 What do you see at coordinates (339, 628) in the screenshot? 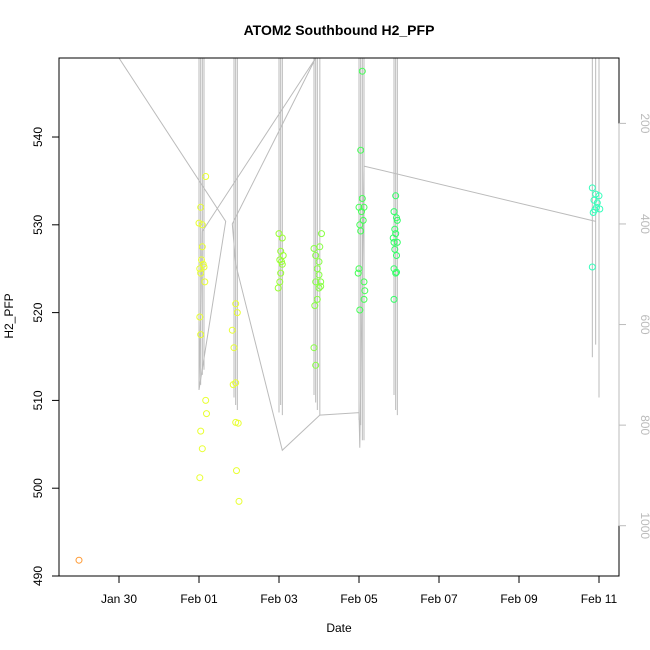
I see `x-axis-title: Date` at bounding box center [339, 628].